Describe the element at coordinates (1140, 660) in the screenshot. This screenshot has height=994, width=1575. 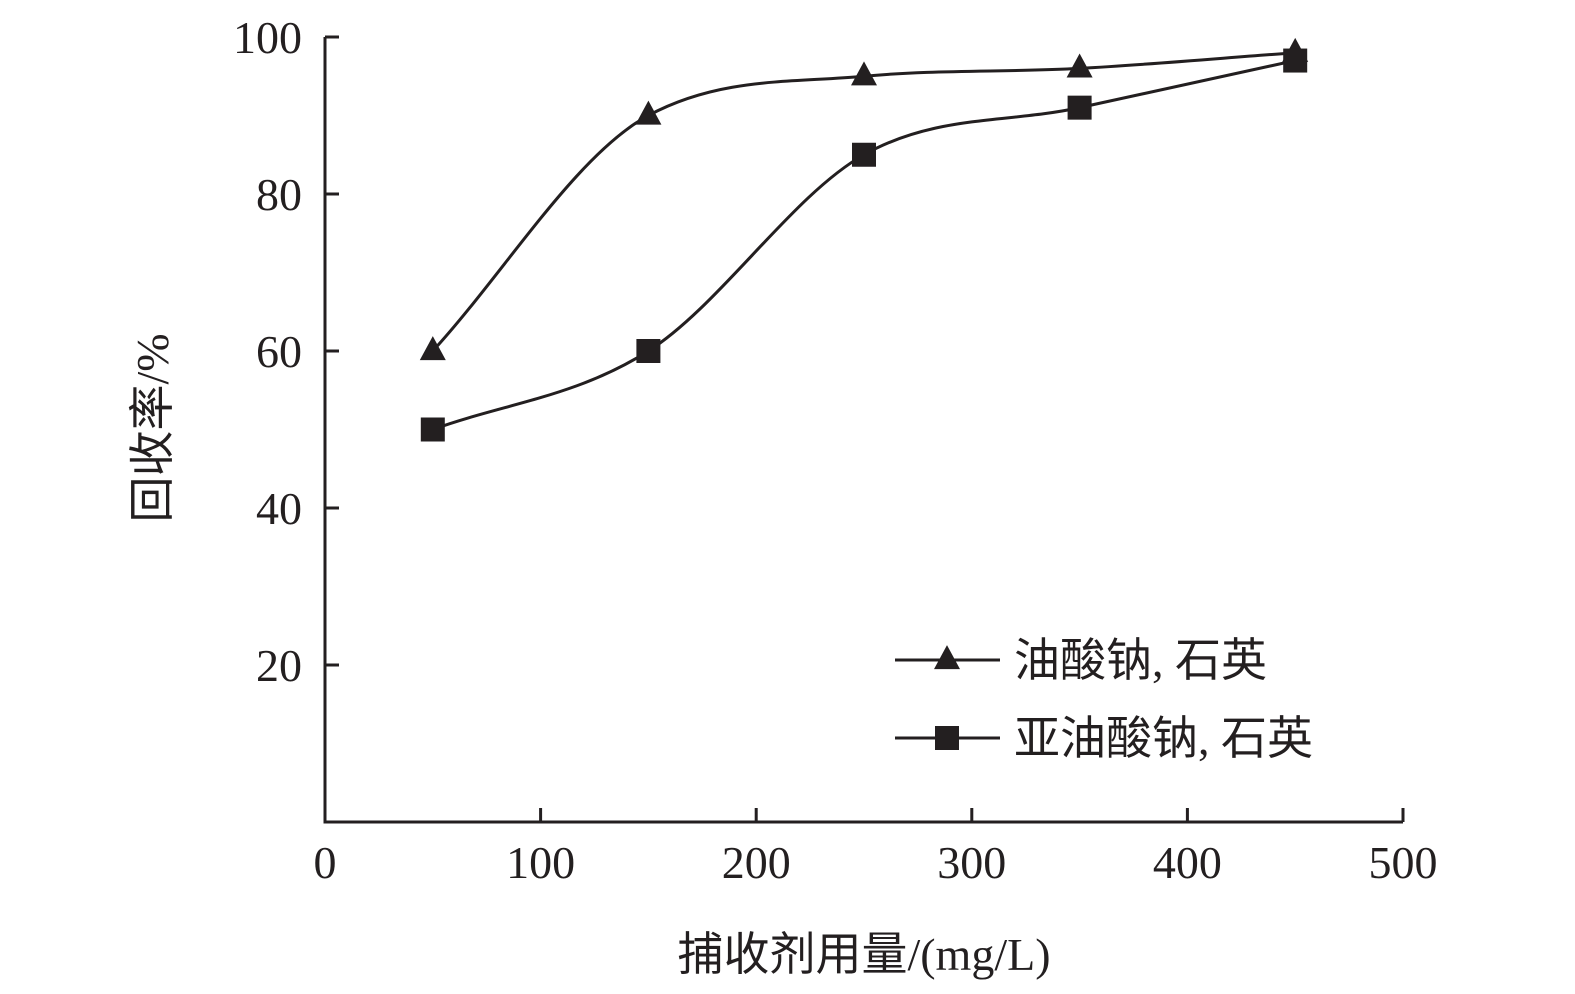
I see `legend-label: 油酸钠, 石英` at that location.